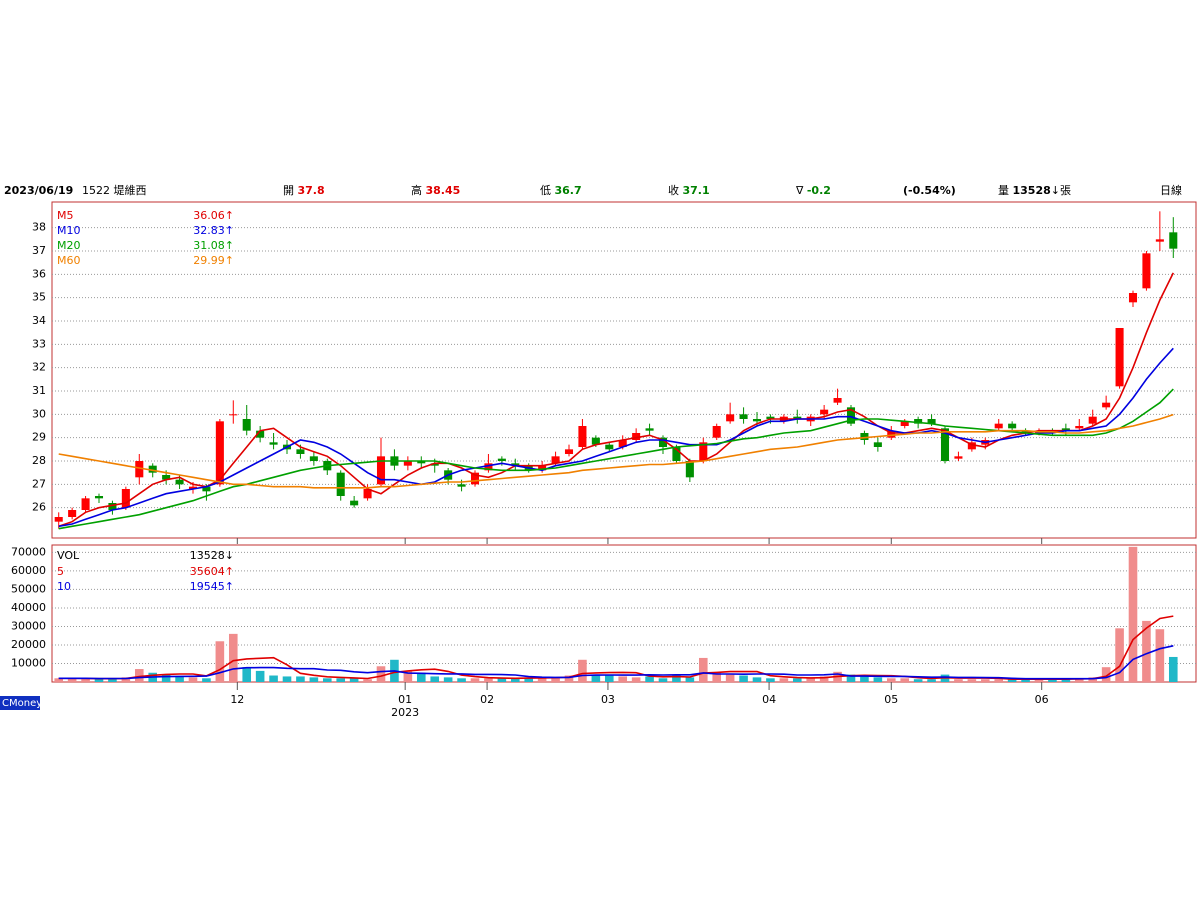  What do you see at coordinates (28, 551) in the screenshot?
I see `y-tick-label: 70000` at bounding box center [28, 551].